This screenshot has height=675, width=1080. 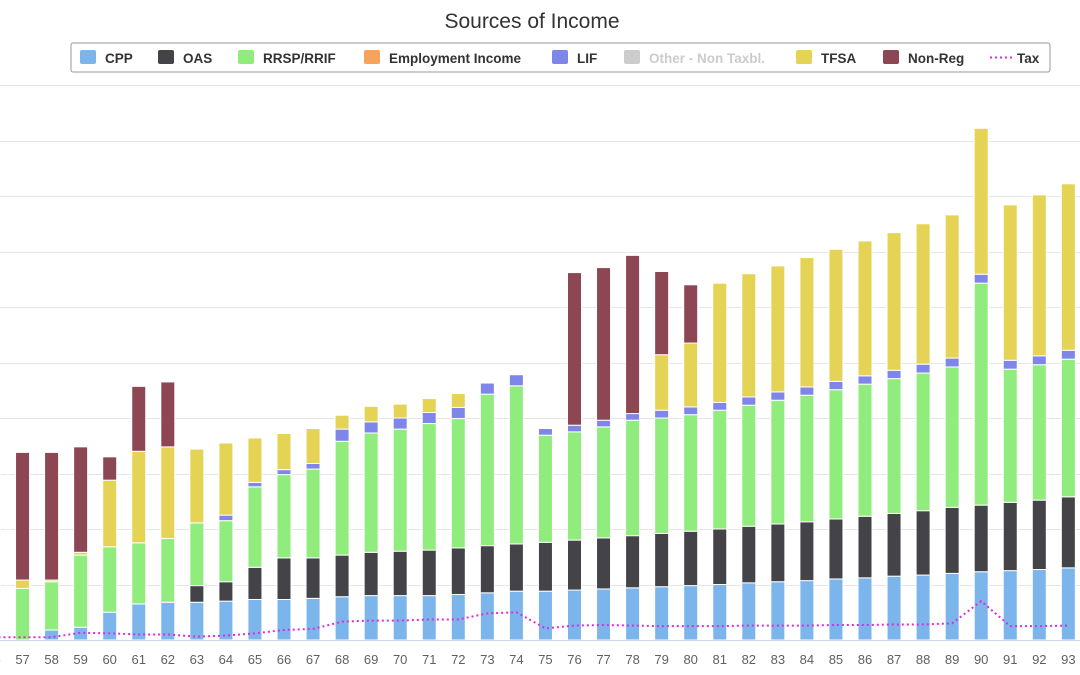 What do you see at coordinates (865, 659) in the screenshot?
I see `x-tick-label: 86` at bounding box center [865, 659].